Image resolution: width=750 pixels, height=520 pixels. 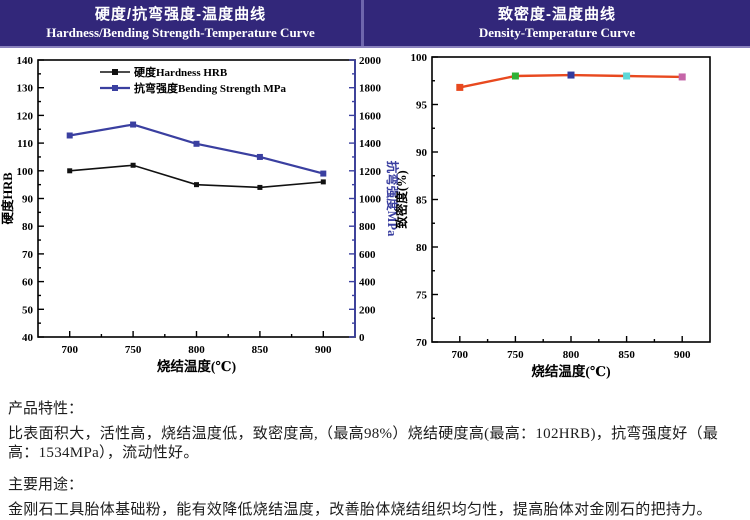 What do you see at coordinates (46, 485) in the screenshot?
I see `uses-heading: 主要用途：` at bounding box center [46, 485].